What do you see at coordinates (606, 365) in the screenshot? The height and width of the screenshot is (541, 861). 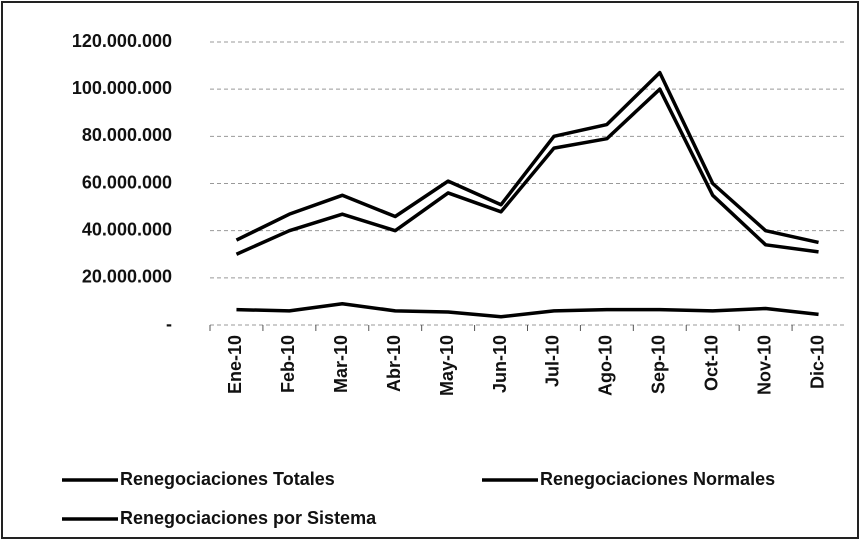 I see `x-tick-label: Ago-10` at bounding box center [606, 365].